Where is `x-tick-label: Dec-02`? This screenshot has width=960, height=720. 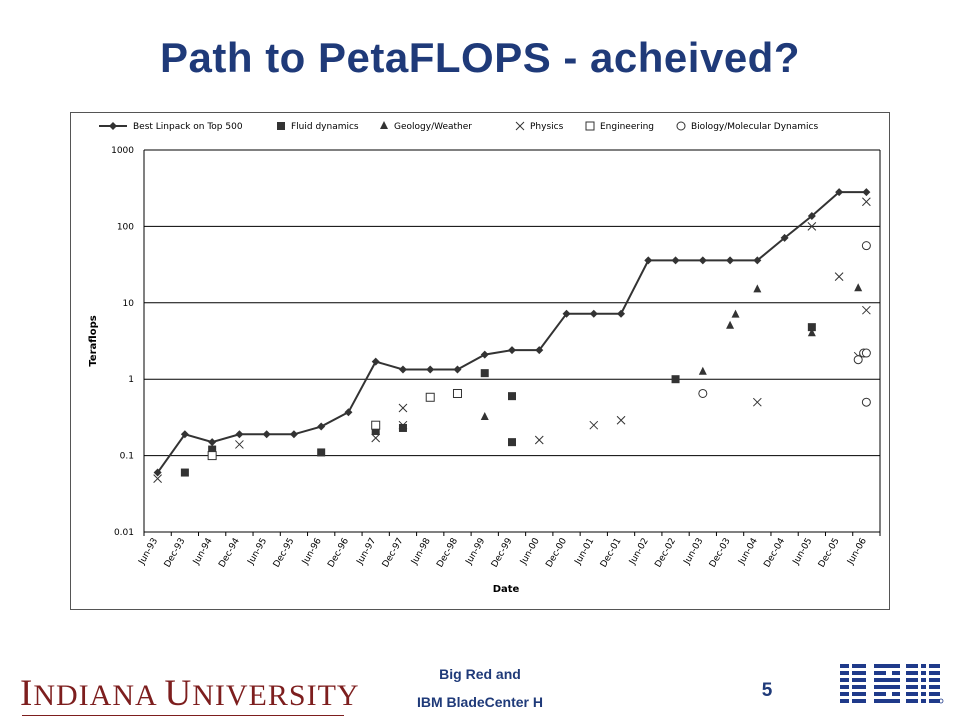
x-tick-label: Dec-02 is located at coordinates (665, 553).